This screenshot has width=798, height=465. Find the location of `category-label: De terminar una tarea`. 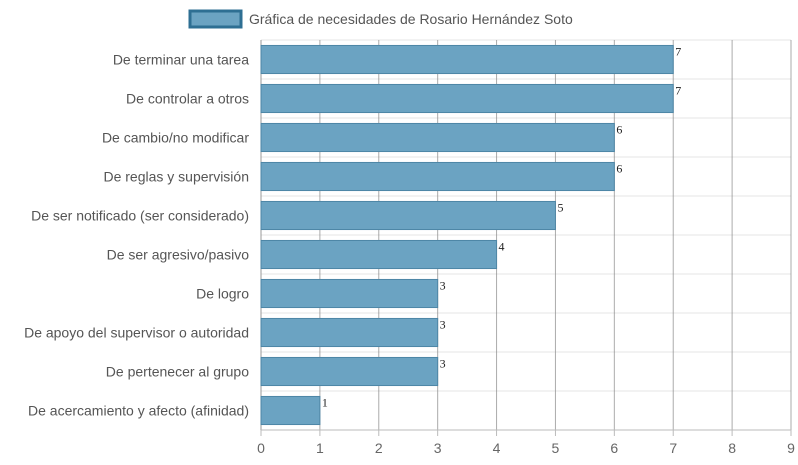

category-label: De terminar una tarea is located at coordinates (181, 60).